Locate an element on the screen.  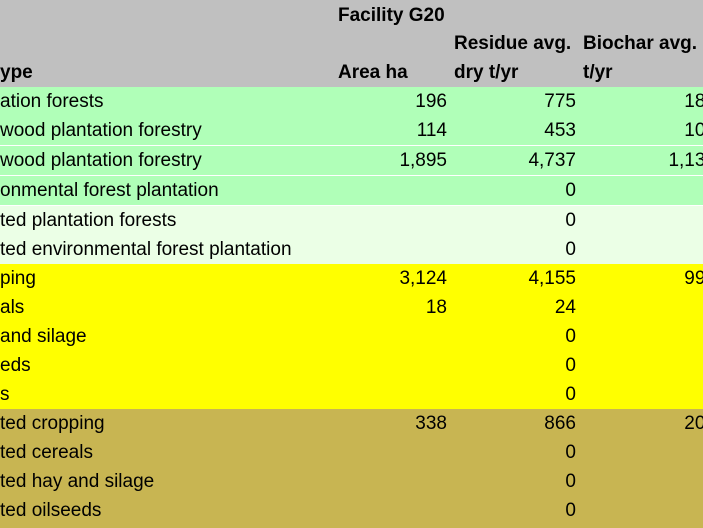
biochar-cell: 997 is located at coordinates (693, 278).